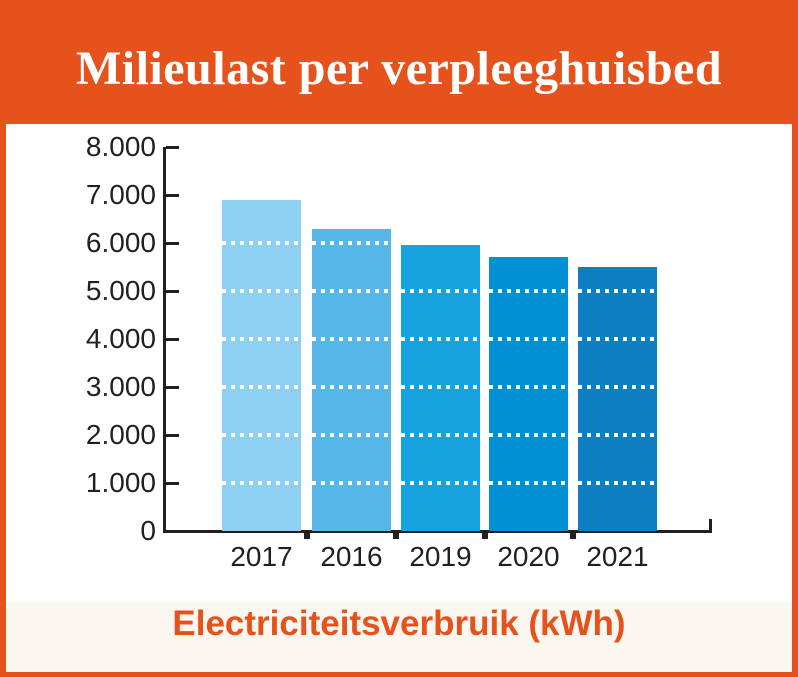 The width and height of the screenshot is (798, 677). What do you see at coordinates (437, 531) in the screenshot?
I see `x-axis-line` at bounding box center [437, 531].